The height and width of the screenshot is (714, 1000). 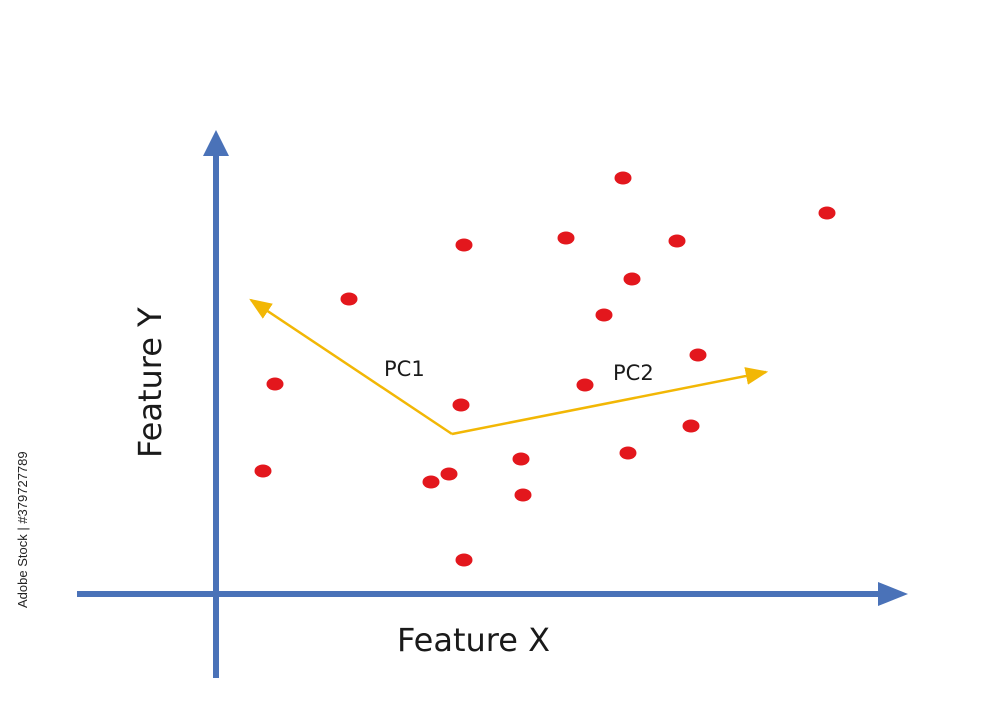 I want to click on y-axis-arrowhead, so click(x=216, y=143).